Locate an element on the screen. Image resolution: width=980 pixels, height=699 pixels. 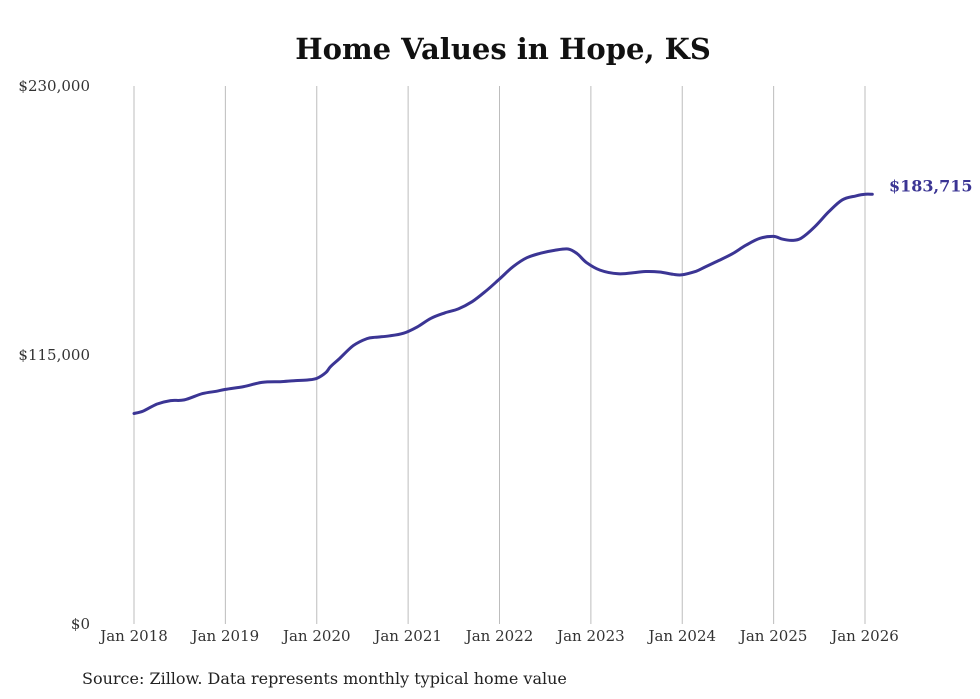
x-tick-label: Jan 2020 is located at coordinates (316, 636).